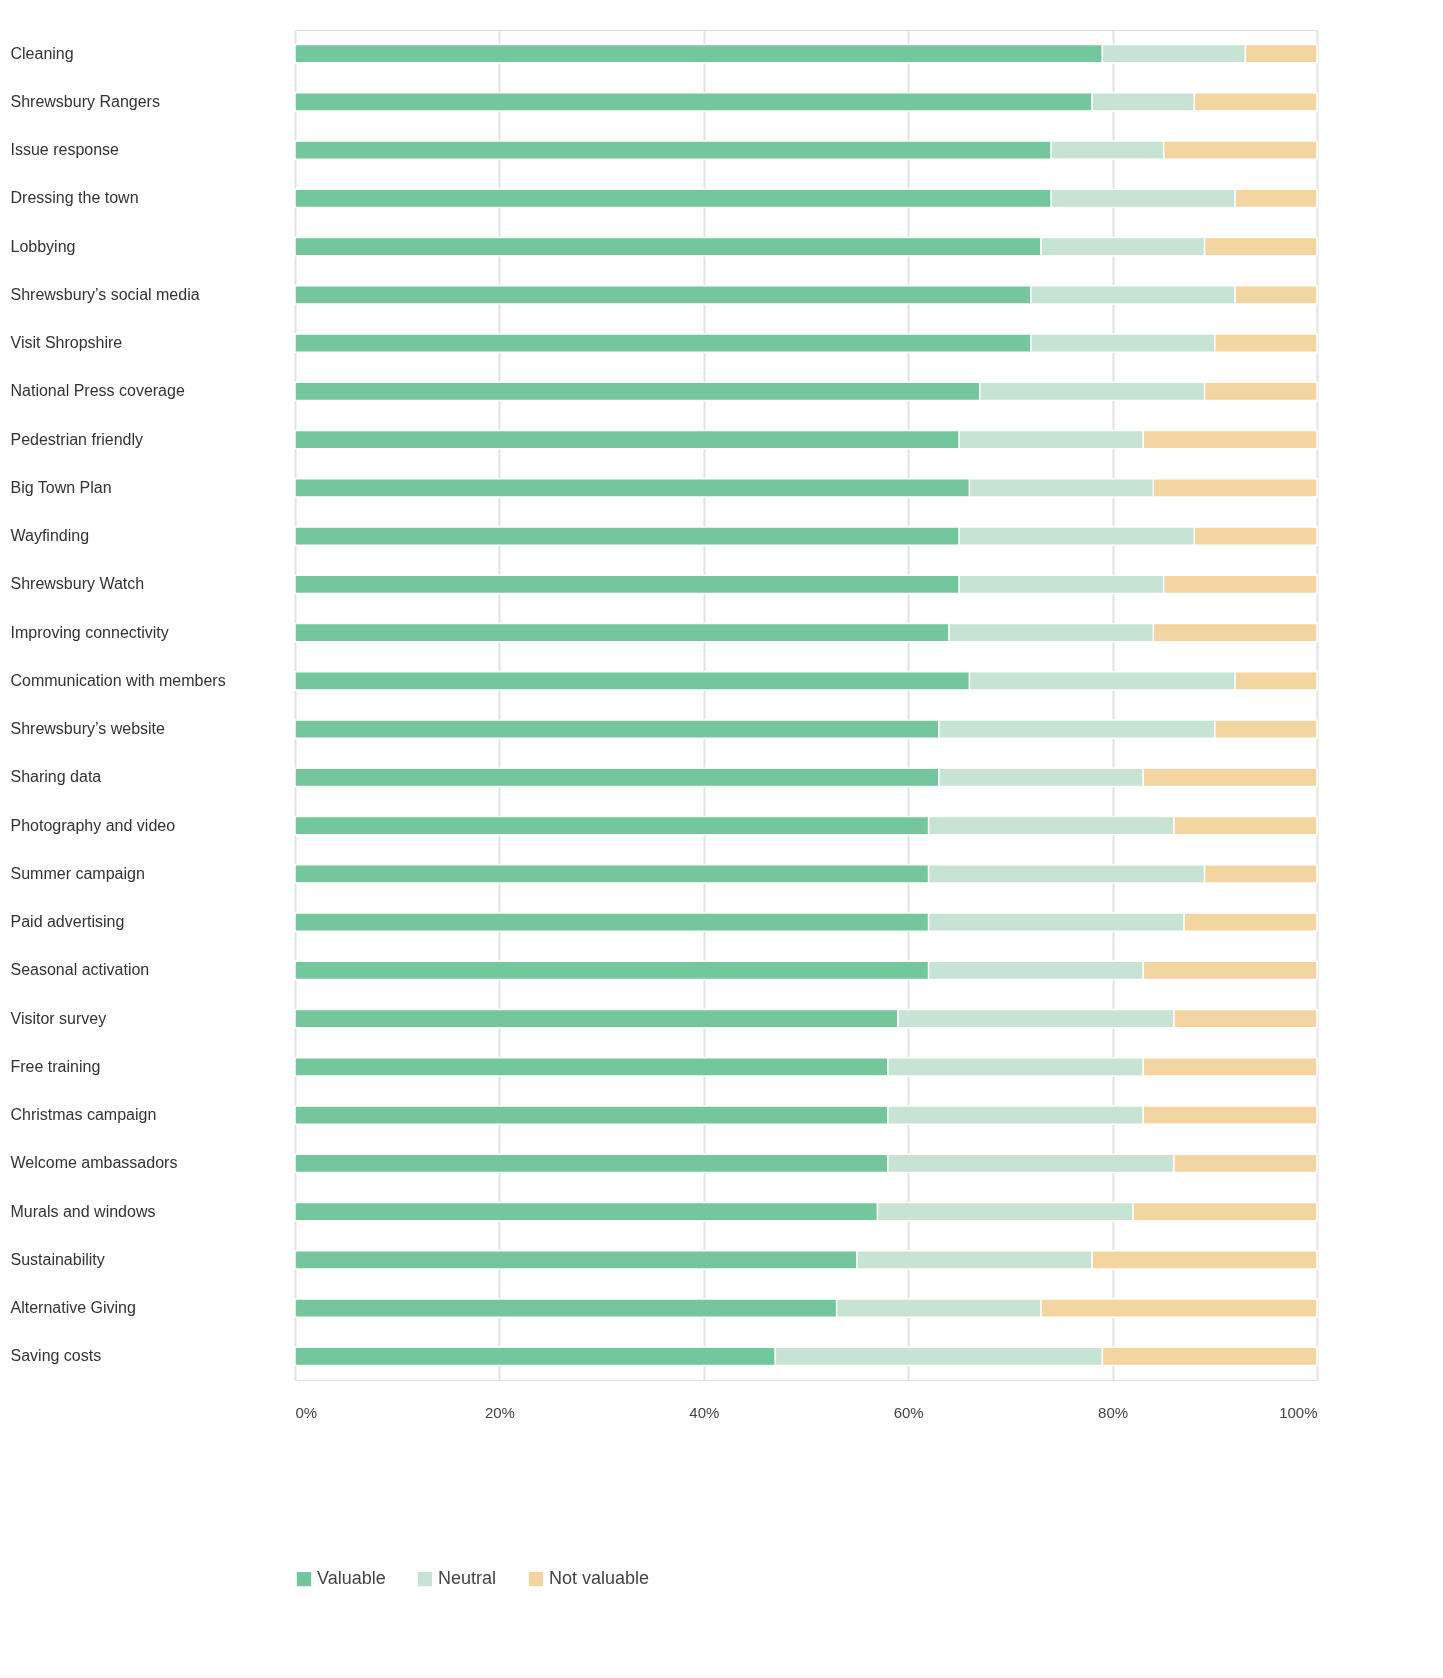  Describe the element at coordinates (77, 584) in the screenshot. I see `y-tick-label: Shrewsbury Watch` at that location.